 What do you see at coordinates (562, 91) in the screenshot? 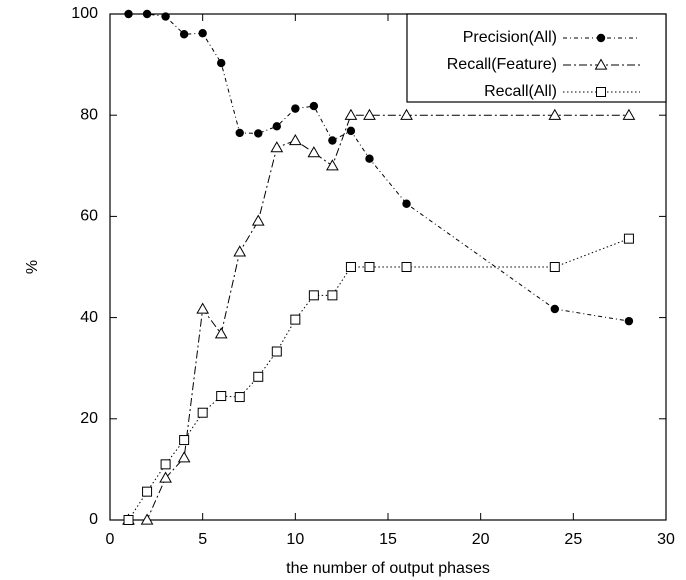
I see `legend-item: Recall(All)` at bounding box center [562, 91].